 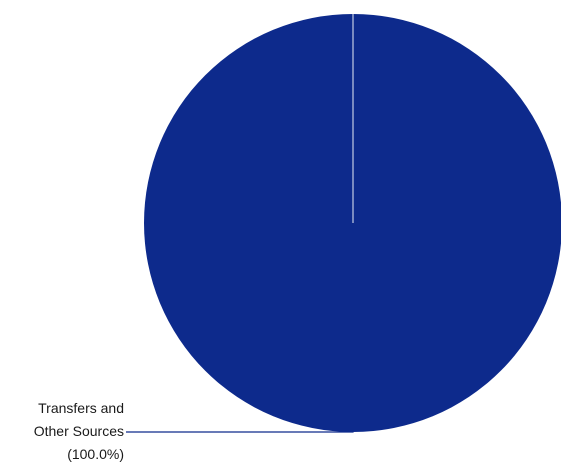 I want to click on slice-labels: Transfers and Other Sources (100.0%), so click(x=79, y=431).